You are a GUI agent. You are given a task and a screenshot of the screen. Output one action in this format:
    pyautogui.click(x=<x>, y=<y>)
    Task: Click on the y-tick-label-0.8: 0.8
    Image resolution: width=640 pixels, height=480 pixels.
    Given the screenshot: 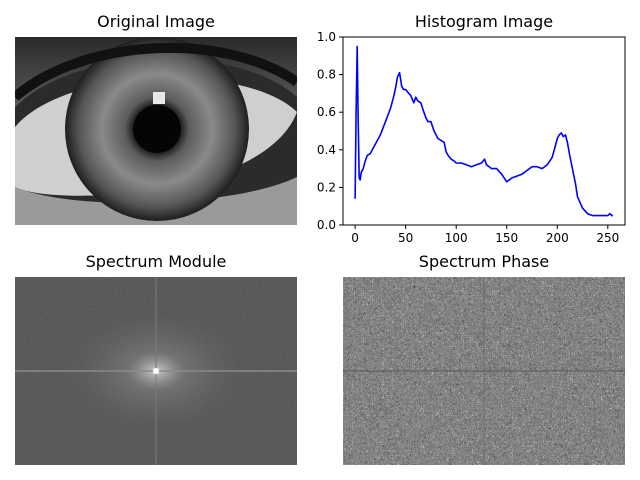 What is the action you would take?
    pyautogui.click(x=326, y=75)
    